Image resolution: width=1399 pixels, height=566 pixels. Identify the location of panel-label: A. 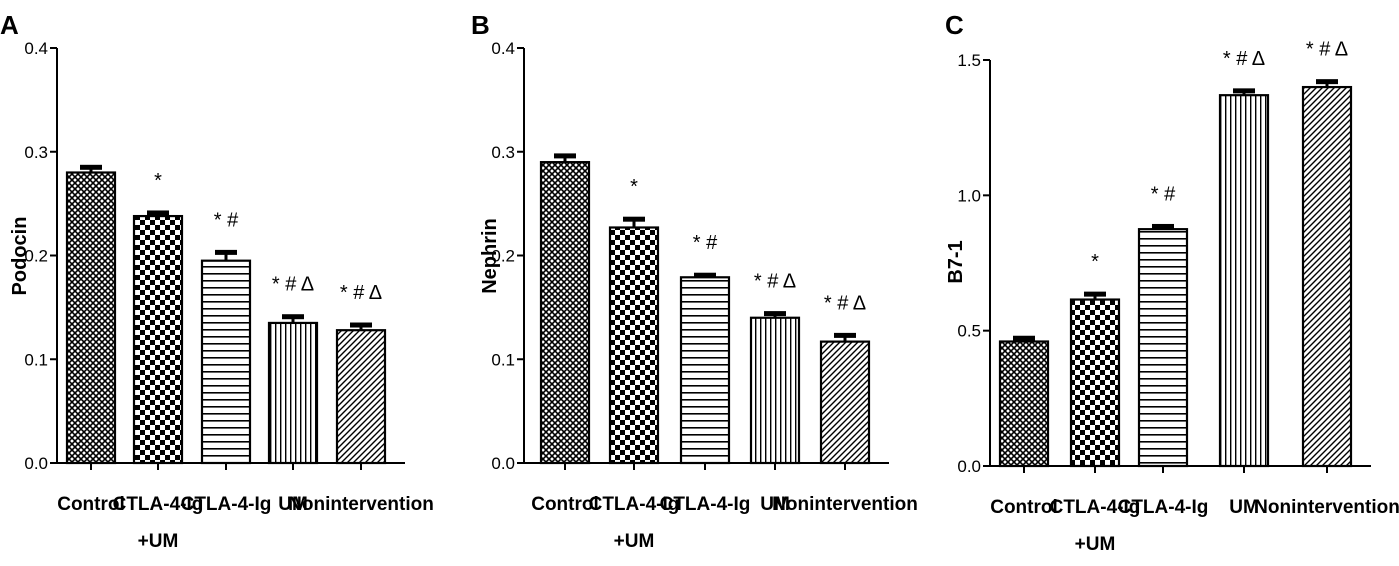
(9, 25).